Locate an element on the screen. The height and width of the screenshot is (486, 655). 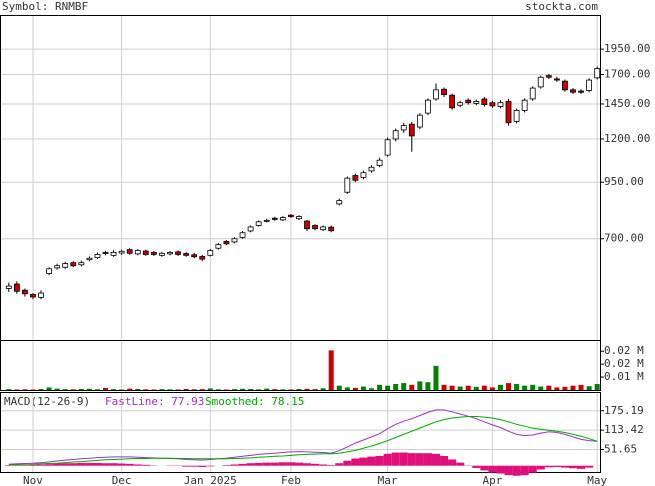
x-tick-label: Apr is located at coordinates (492, 480).